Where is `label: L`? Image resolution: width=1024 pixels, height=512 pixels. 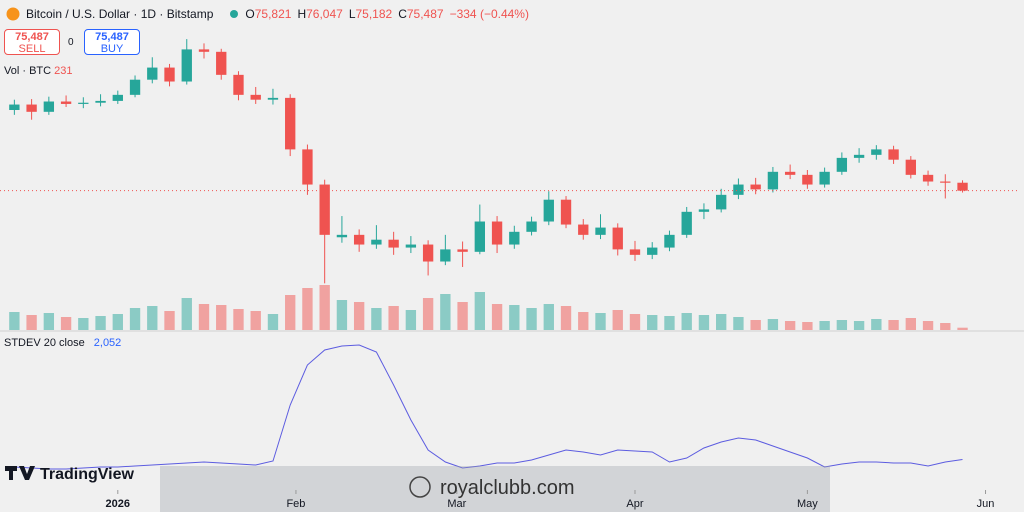 label: L is located at coordinates (352, 14).